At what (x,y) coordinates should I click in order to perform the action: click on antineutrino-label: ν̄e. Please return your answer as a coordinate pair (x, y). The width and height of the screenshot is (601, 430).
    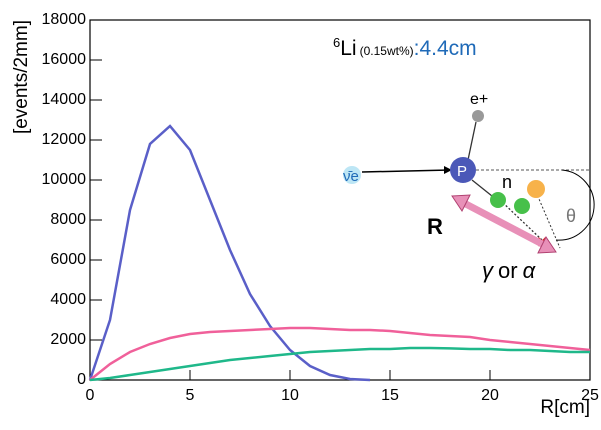
    Looking at the image, I should click on (351, 176).